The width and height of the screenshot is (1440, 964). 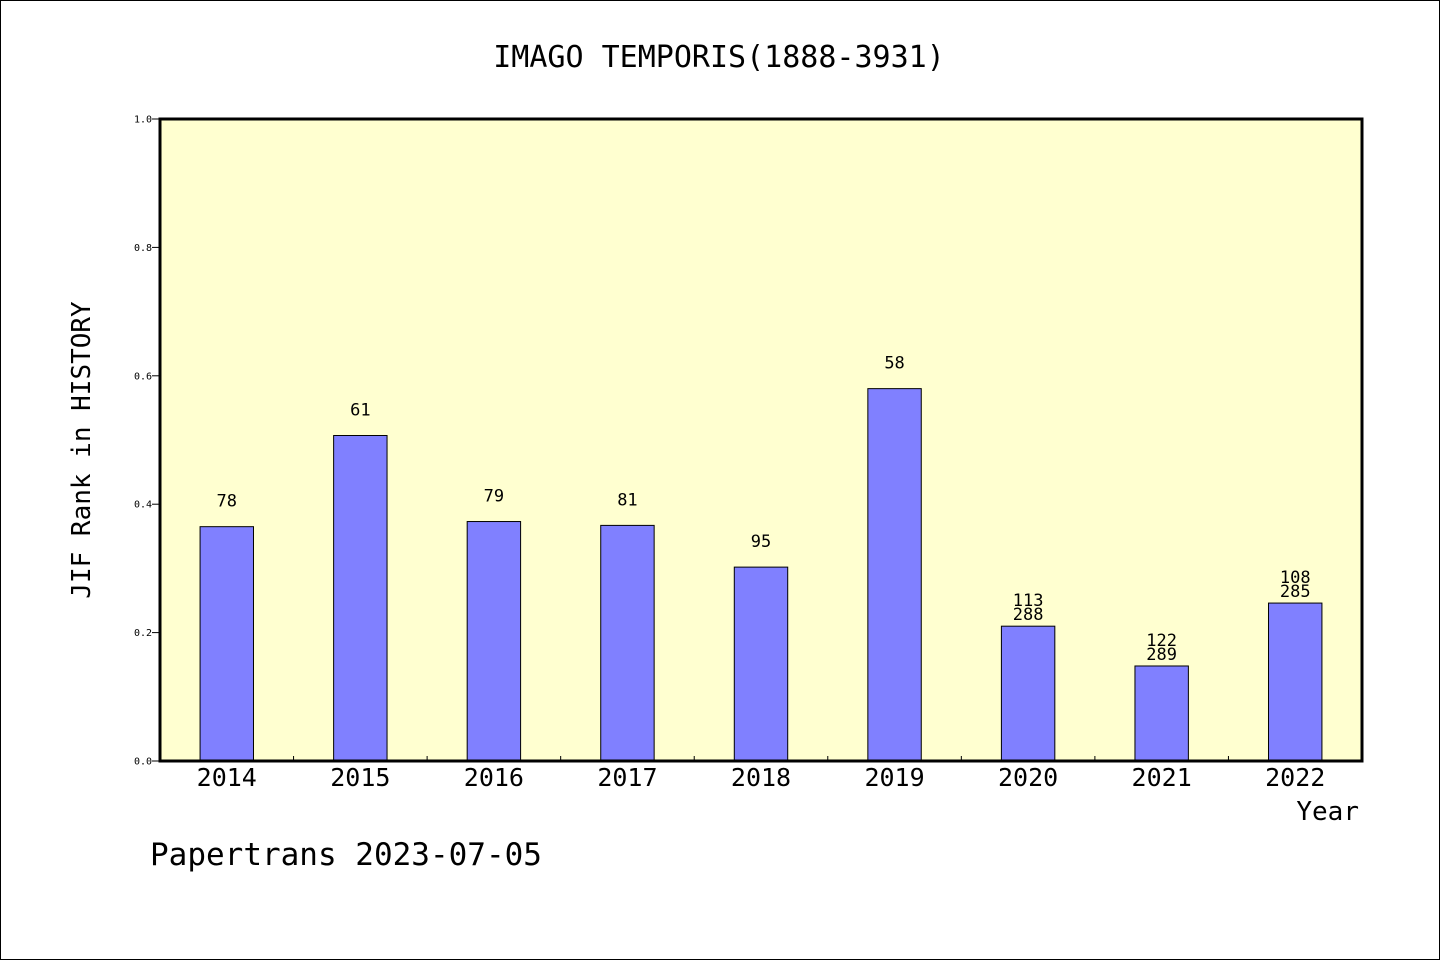 What do you see at coordinates (1028, 601) in the screenshot?
I see `bar-value-label: 113` at bounding box center [1028, 601].